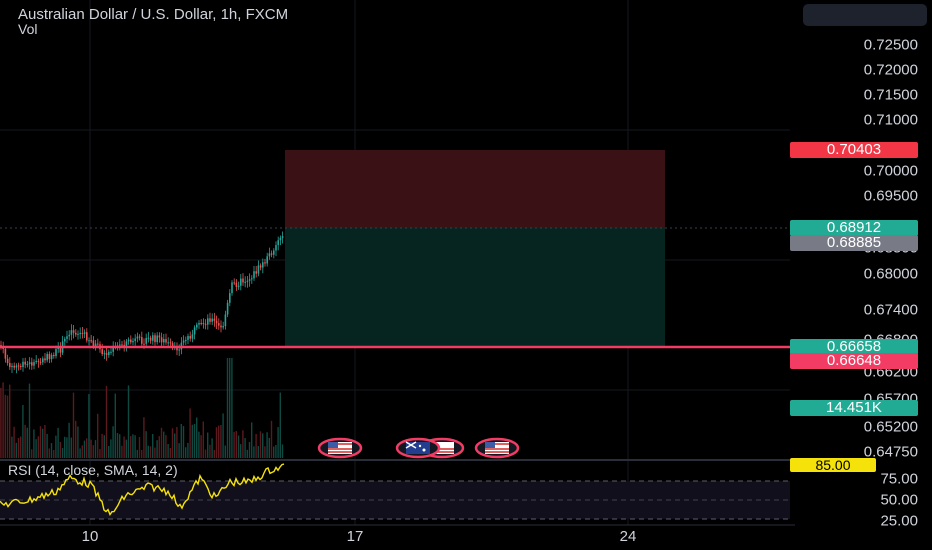 The height and width of the screenshot is (550, 932). I want to click on rsi-line, so click(142, 489).